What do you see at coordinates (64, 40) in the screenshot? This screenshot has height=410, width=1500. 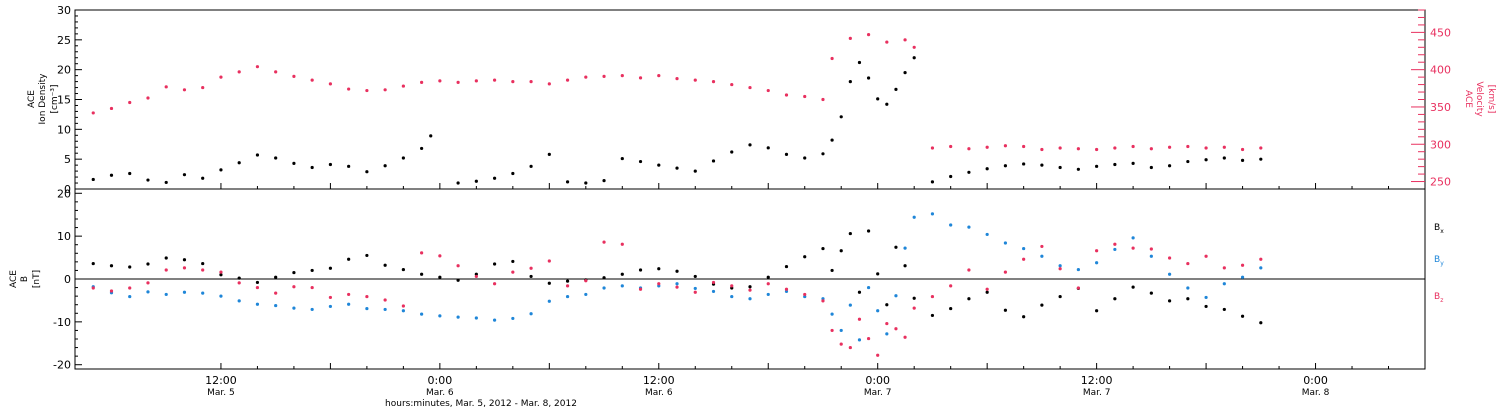 I see `density-tick-label: 25` at bounding box center [64, 40].